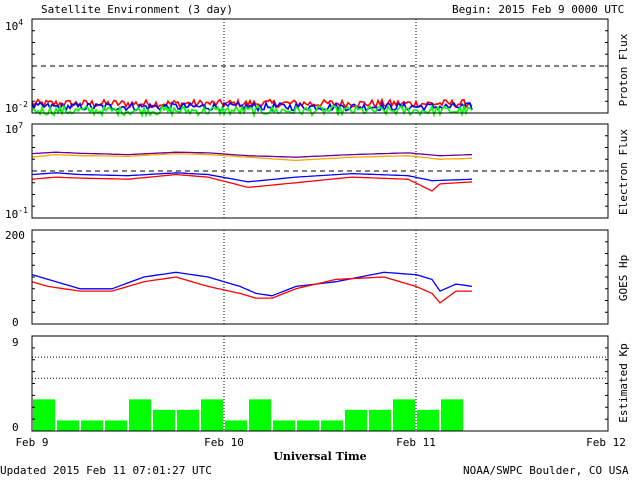  Describe the element at coordinates (546, 470) in the screenshot. I see `credit-text: NOAA/SWPC Boulder, CO USA` at that location.